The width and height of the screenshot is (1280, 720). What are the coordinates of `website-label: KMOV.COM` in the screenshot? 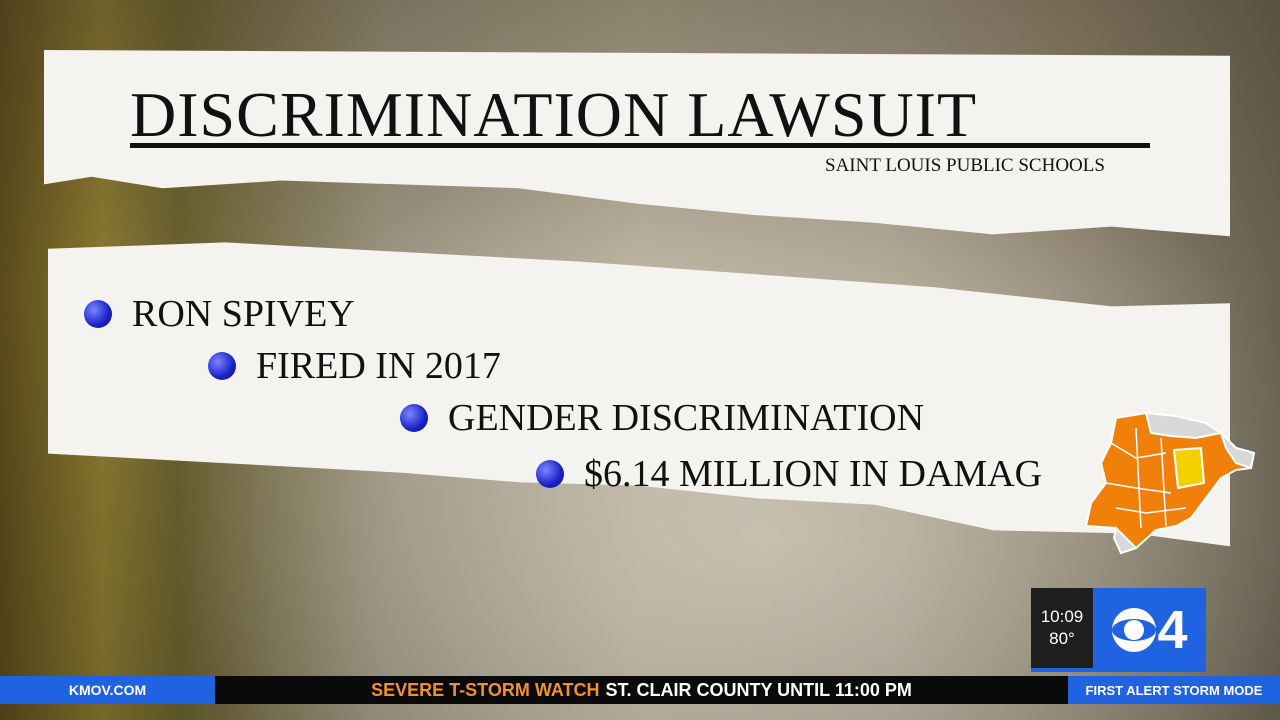 It's located at (107, 690).